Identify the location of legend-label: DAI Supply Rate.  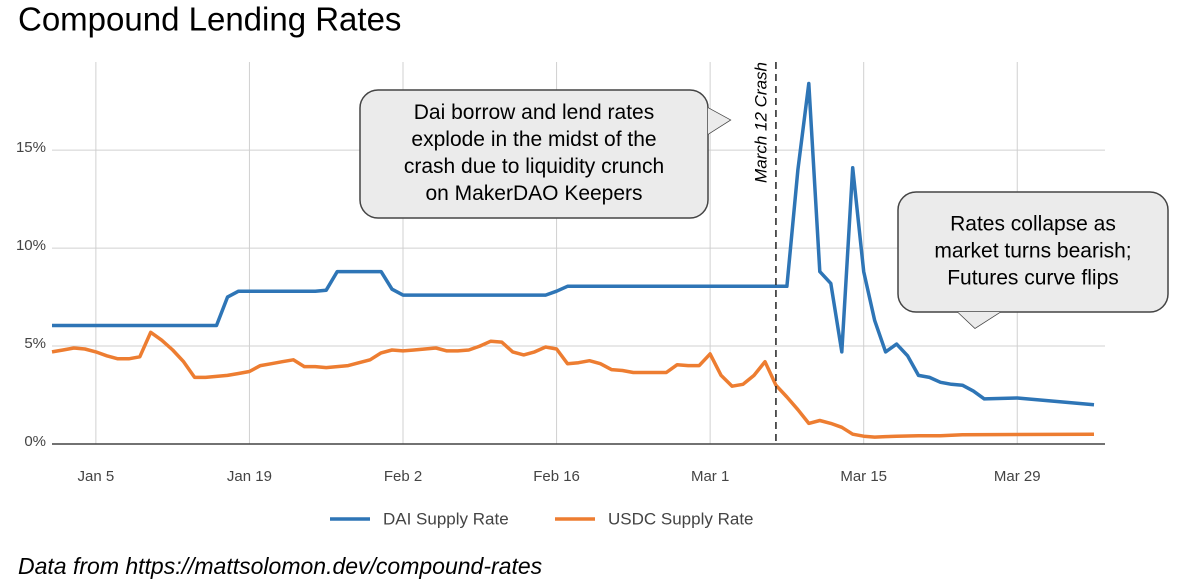
(446, 518).